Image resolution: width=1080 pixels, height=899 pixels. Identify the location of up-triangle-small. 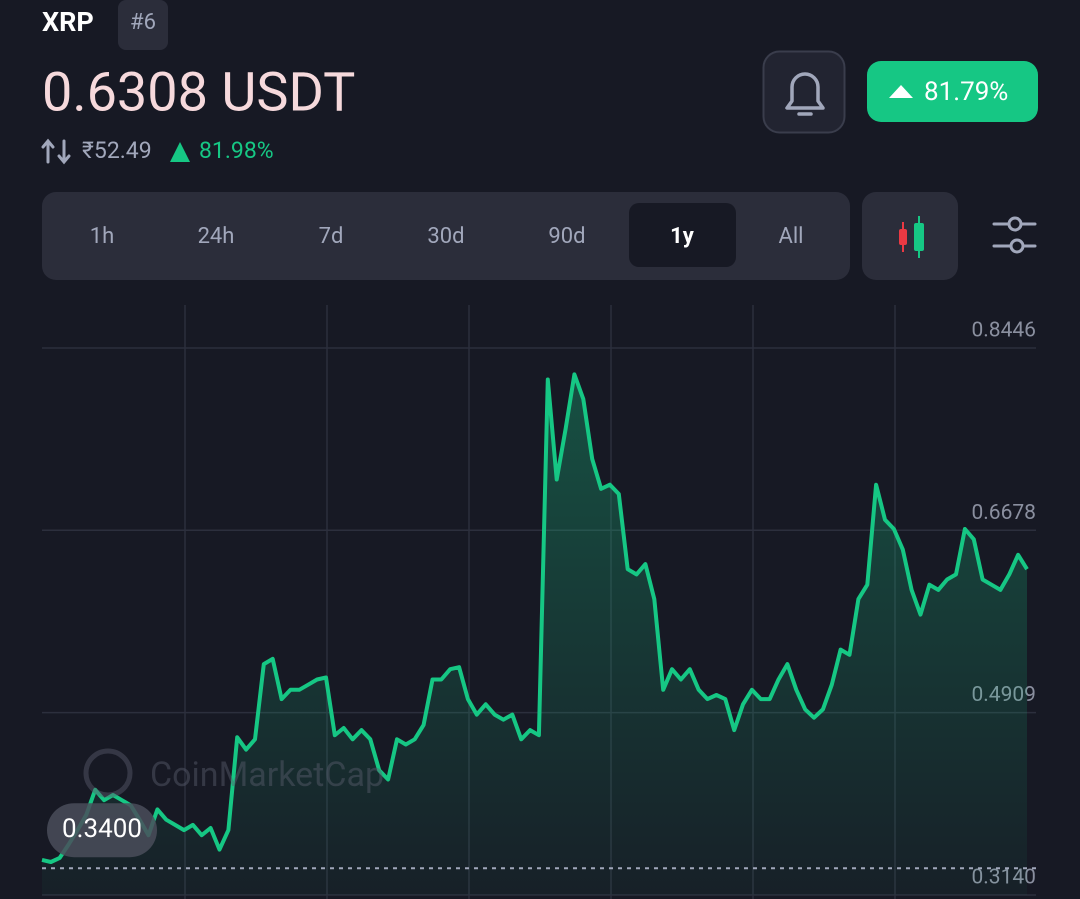
(180, 152).